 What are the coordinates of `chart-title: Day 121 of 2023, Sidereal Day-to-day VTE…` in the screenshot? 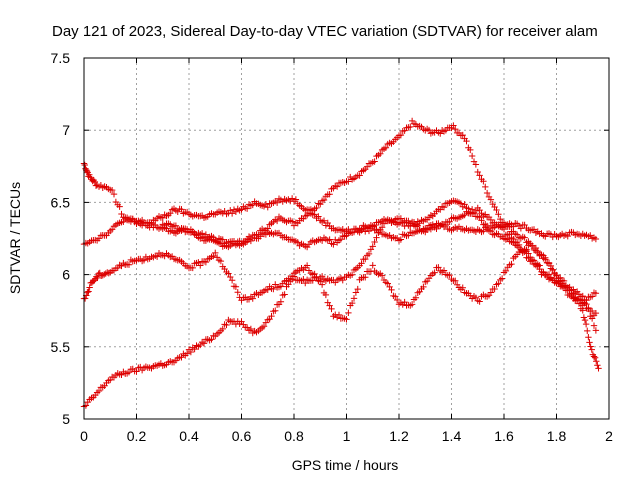 It's located at (325, 31).